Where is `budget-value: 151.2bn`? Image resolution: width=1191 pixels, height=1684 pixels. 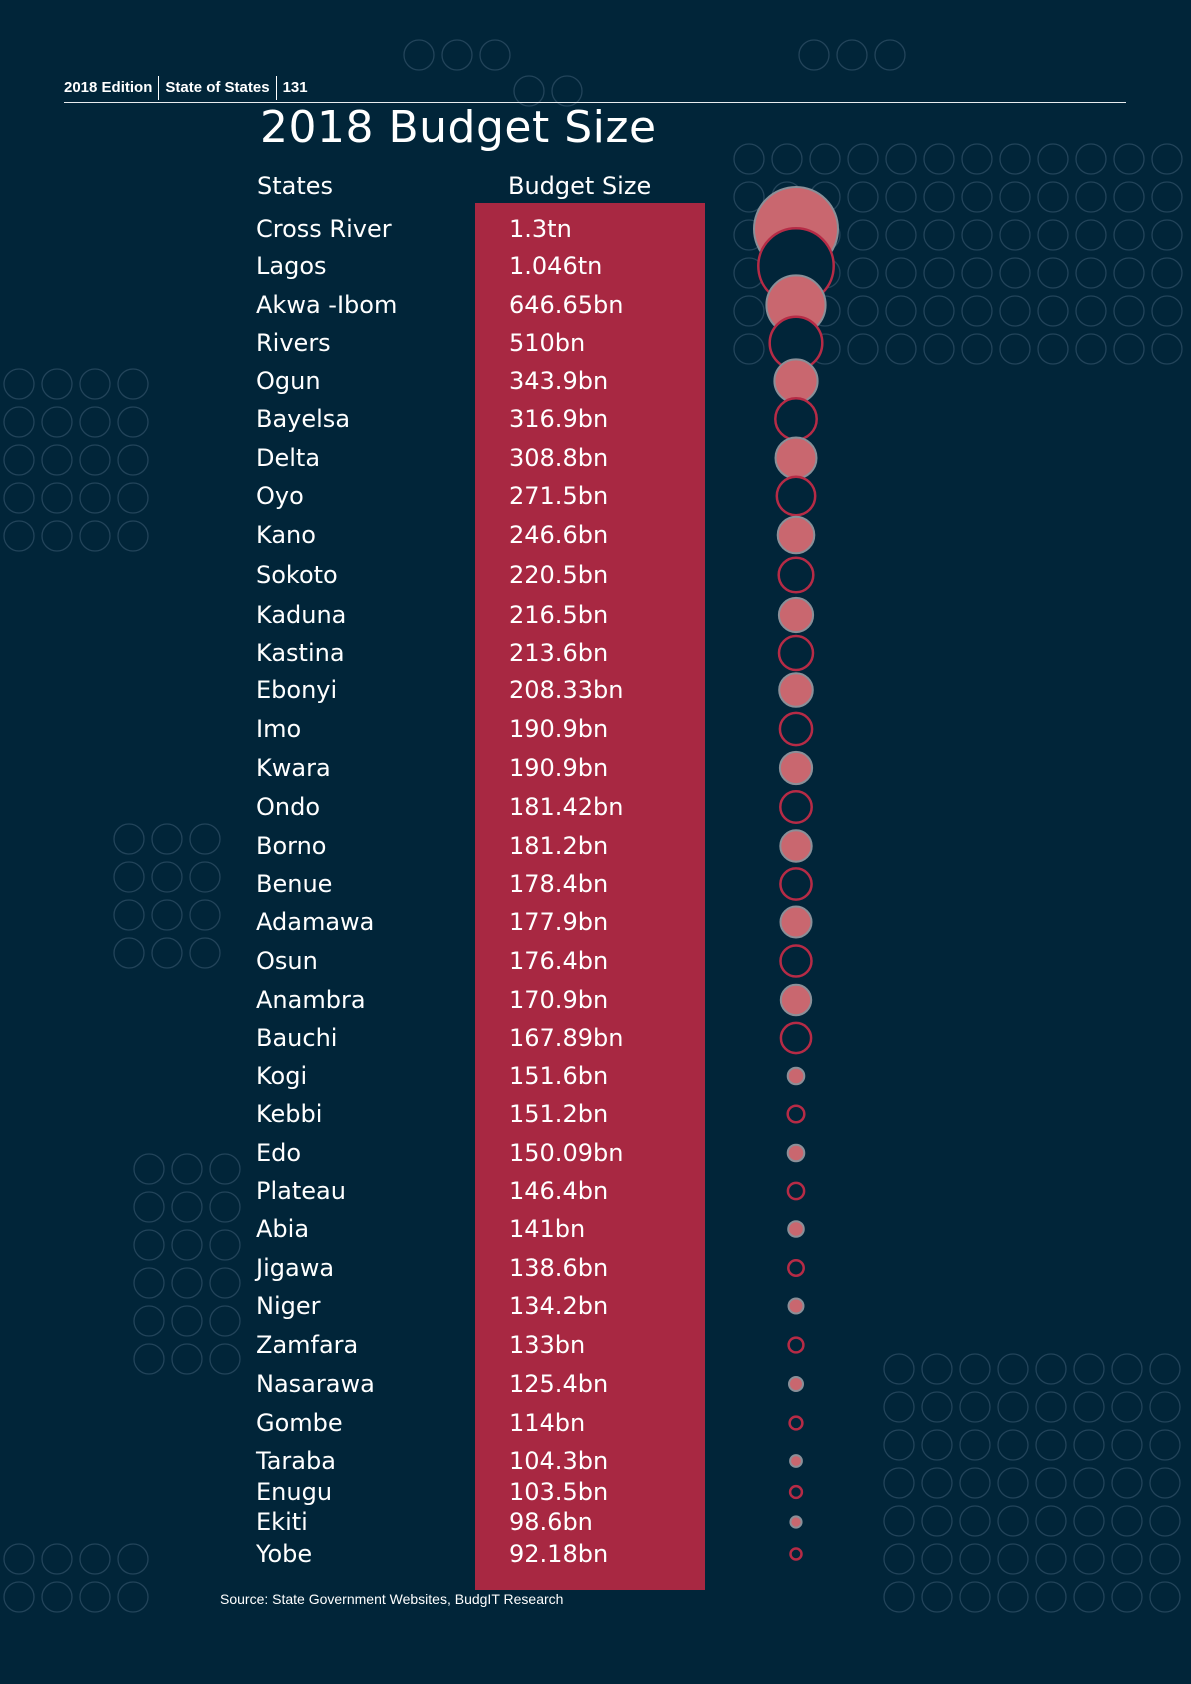 budget-value: 151.2bn is located at coordinates (559, 1114).